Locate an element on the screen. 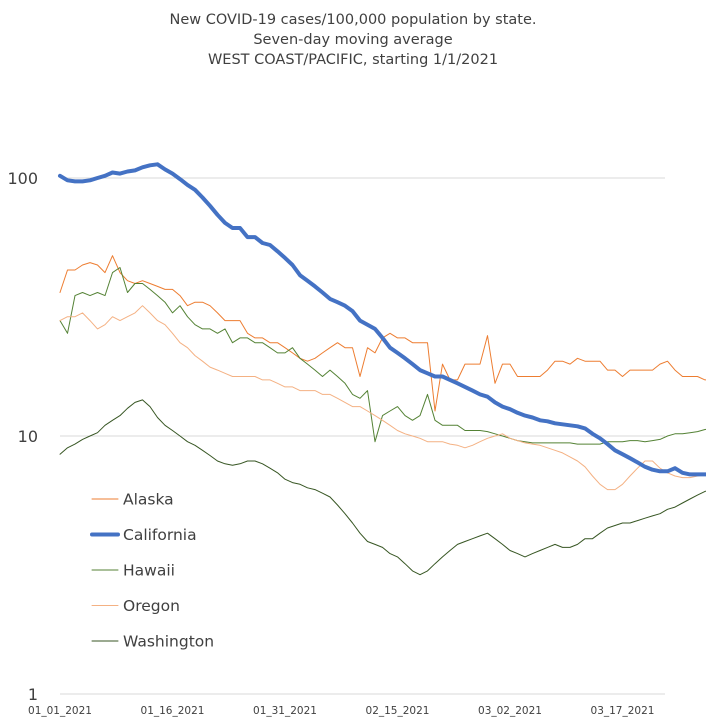  x-tick-label: 02_15_2021 is located at coordinates (398, 711).